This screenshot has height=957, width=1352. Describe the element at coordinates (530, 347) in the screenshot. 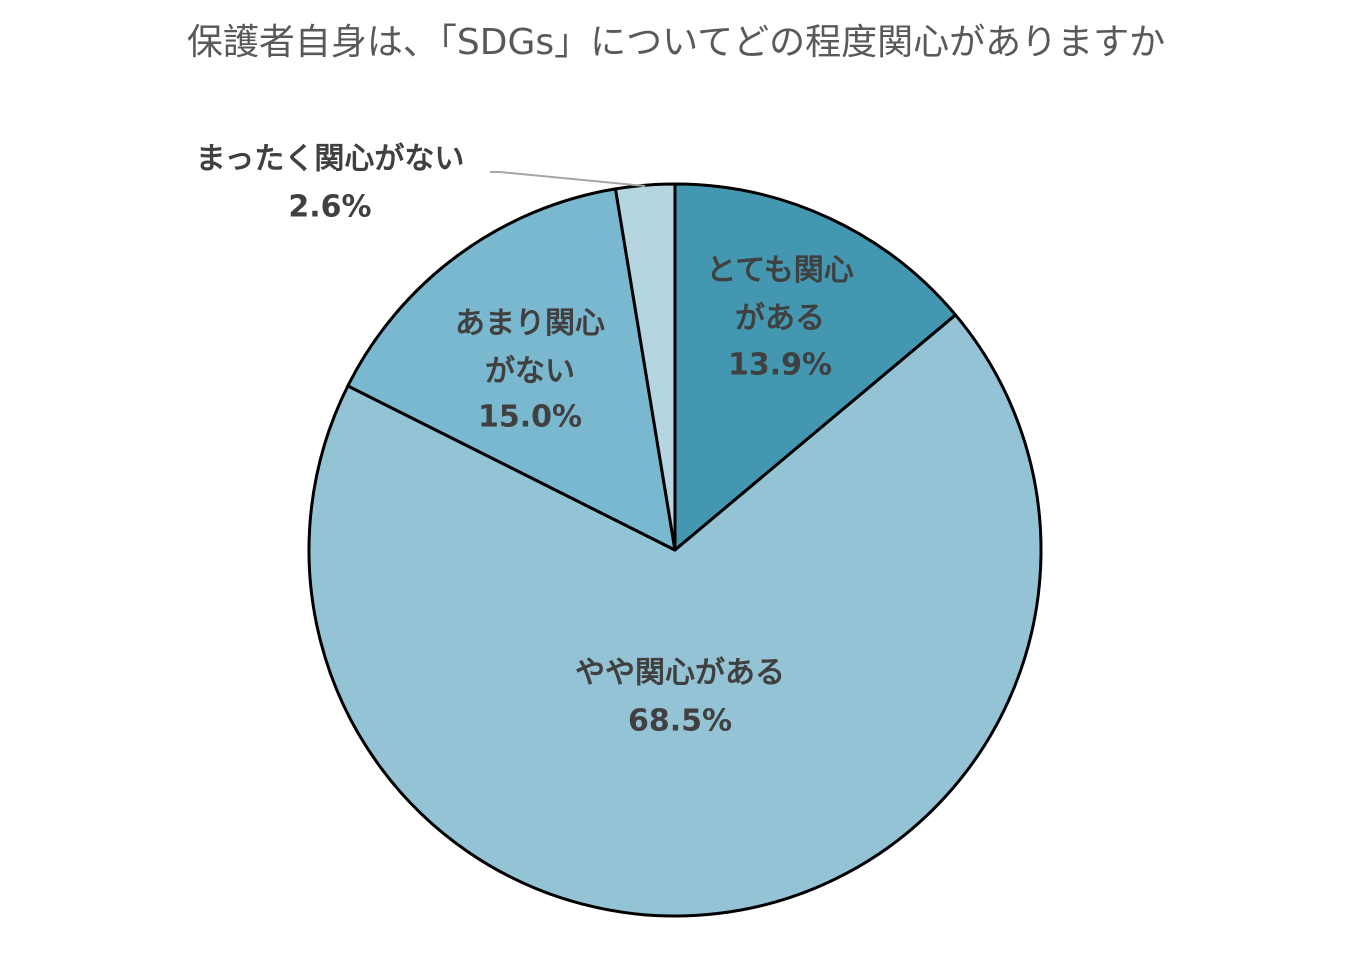

I see `slice-label: あまり関心がない` at that location.